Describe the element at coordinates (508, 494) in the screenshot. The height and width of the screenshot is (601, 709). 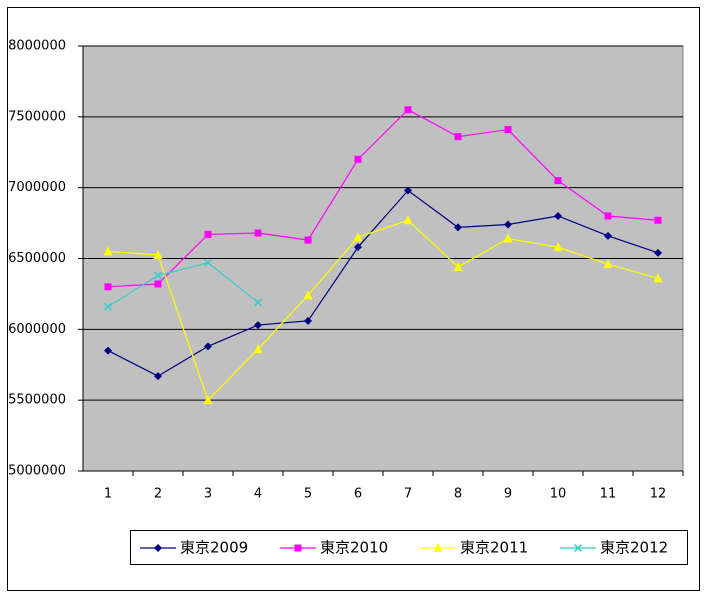
I see `x-tick-label: 9` at that location.